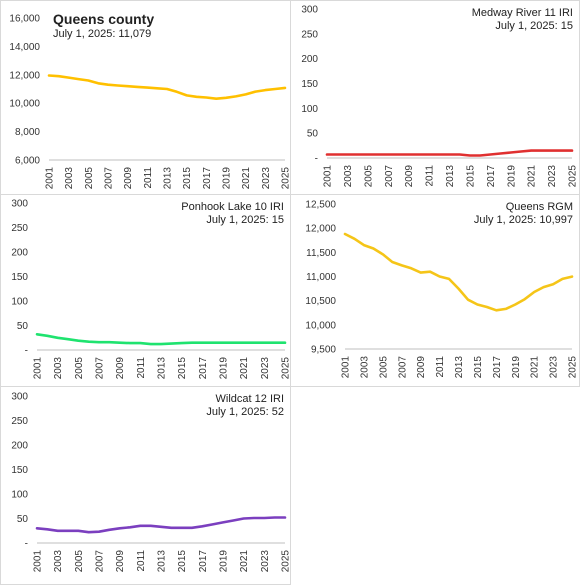  What do you see at coordinates (27, 161) in the screenshot?
I see `y-tick-label: 6,000` at bounding box center [27, 161].